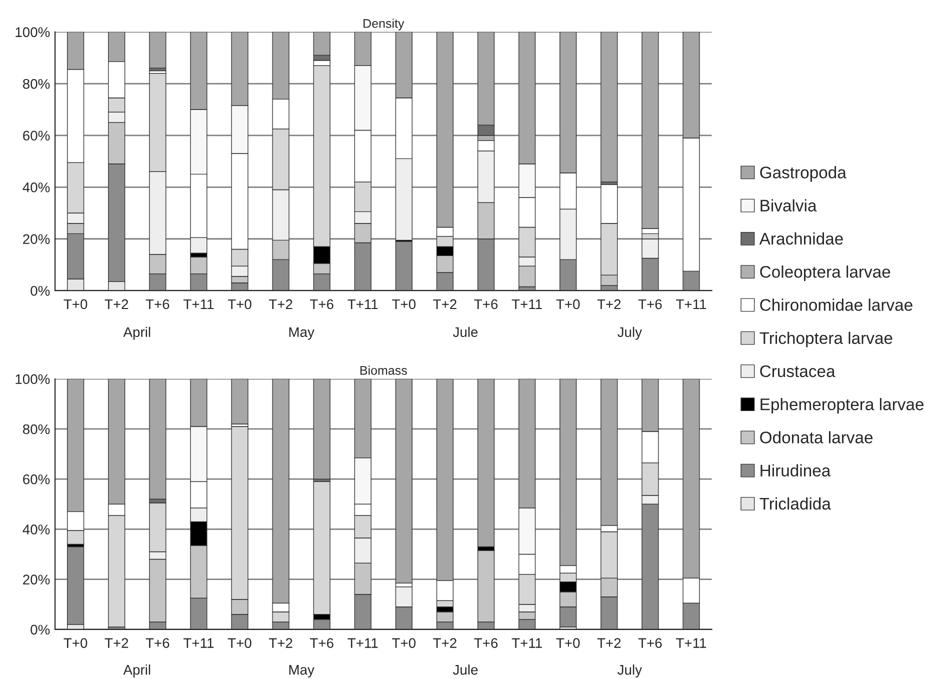  Describe the element at coordinates (384, 24) in the screenshot. I see `chart-title: Density` at that location.